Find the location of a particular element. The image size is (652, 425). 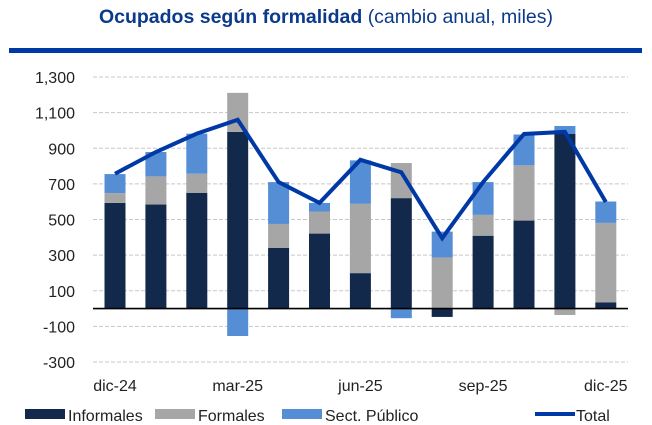

legend-item-formales: Formales is located at coordinates (210, 416).